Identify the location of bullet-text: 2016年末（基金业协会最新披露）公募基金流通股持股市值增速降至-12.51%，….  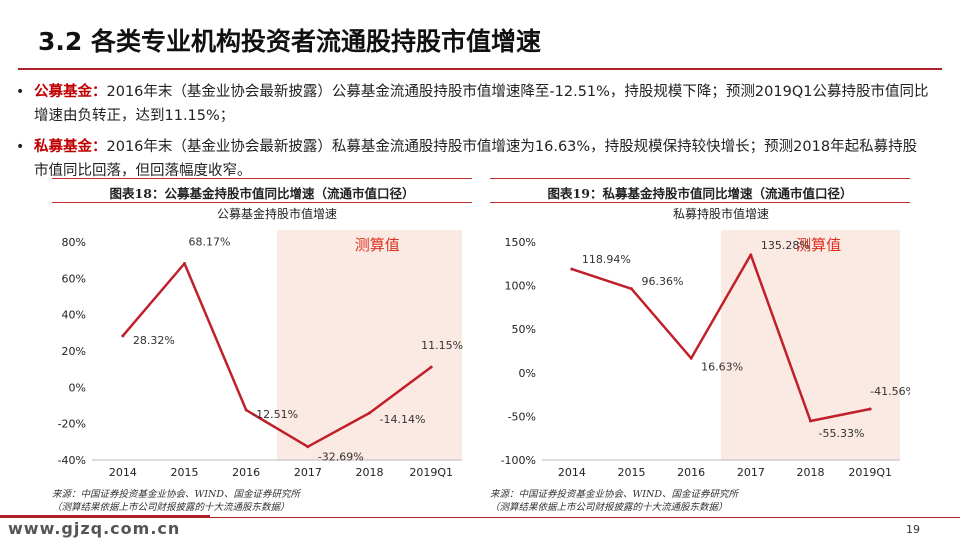
(481, 104).